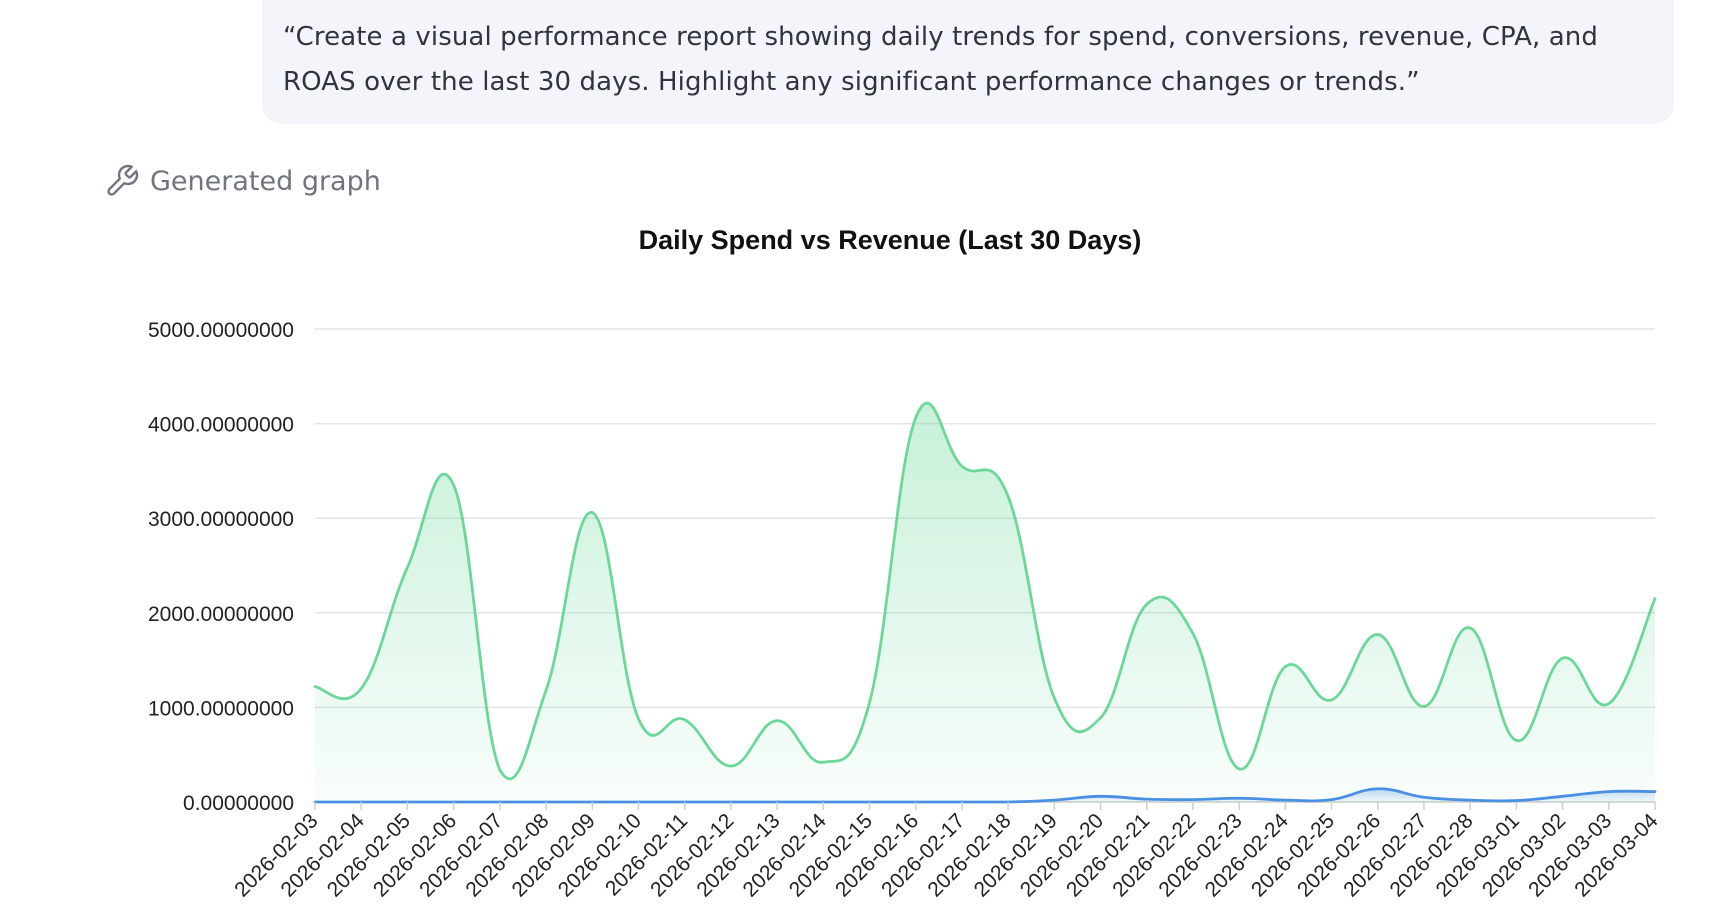 The height and width of the screenshot is (916, 1732). Describe the element at coordinates (238, 803) in the screenshot. I see `y-tick-label: 0.00000000` at that location.